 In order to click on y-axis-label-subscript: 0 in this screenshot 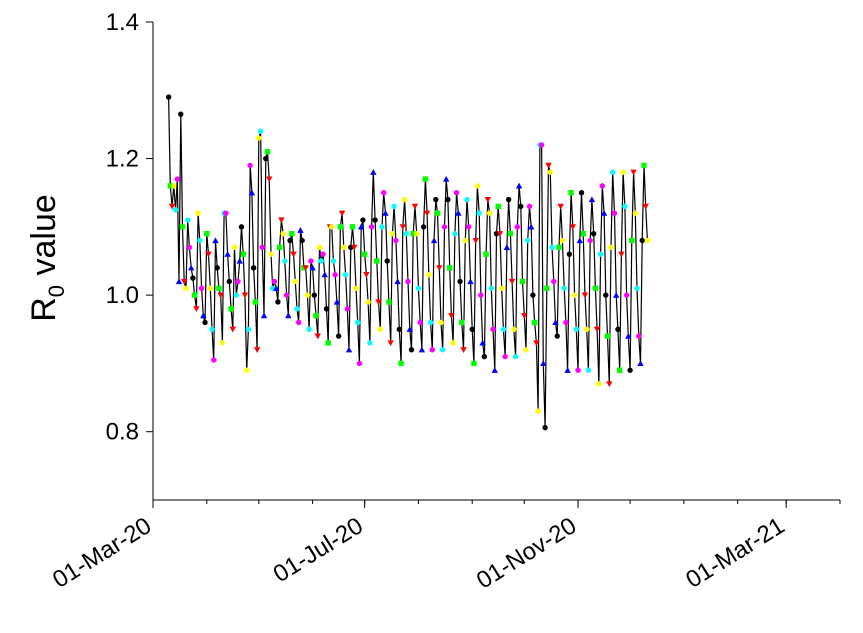, I will do `click(56, 291)`.